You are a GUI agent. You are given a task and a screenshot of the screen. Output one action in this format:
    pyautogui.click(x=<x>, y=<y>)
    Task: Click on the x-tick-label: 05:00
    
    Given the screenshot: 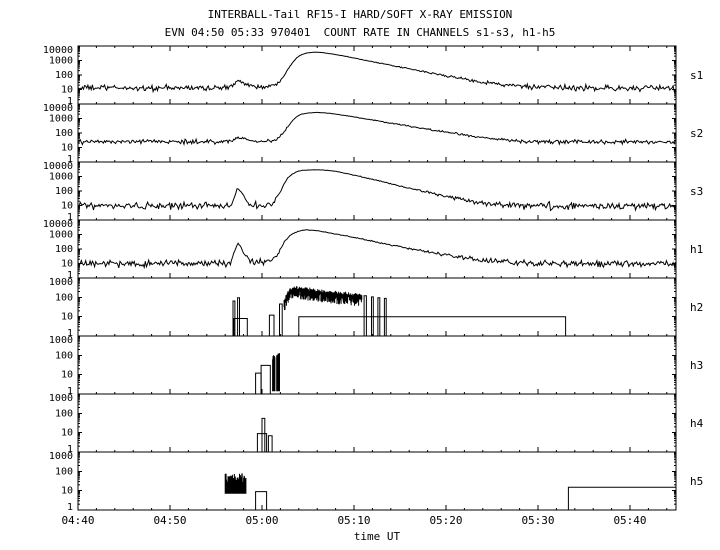 What is the action you would take?
    pyautogui.click(x=261, y=520)
    